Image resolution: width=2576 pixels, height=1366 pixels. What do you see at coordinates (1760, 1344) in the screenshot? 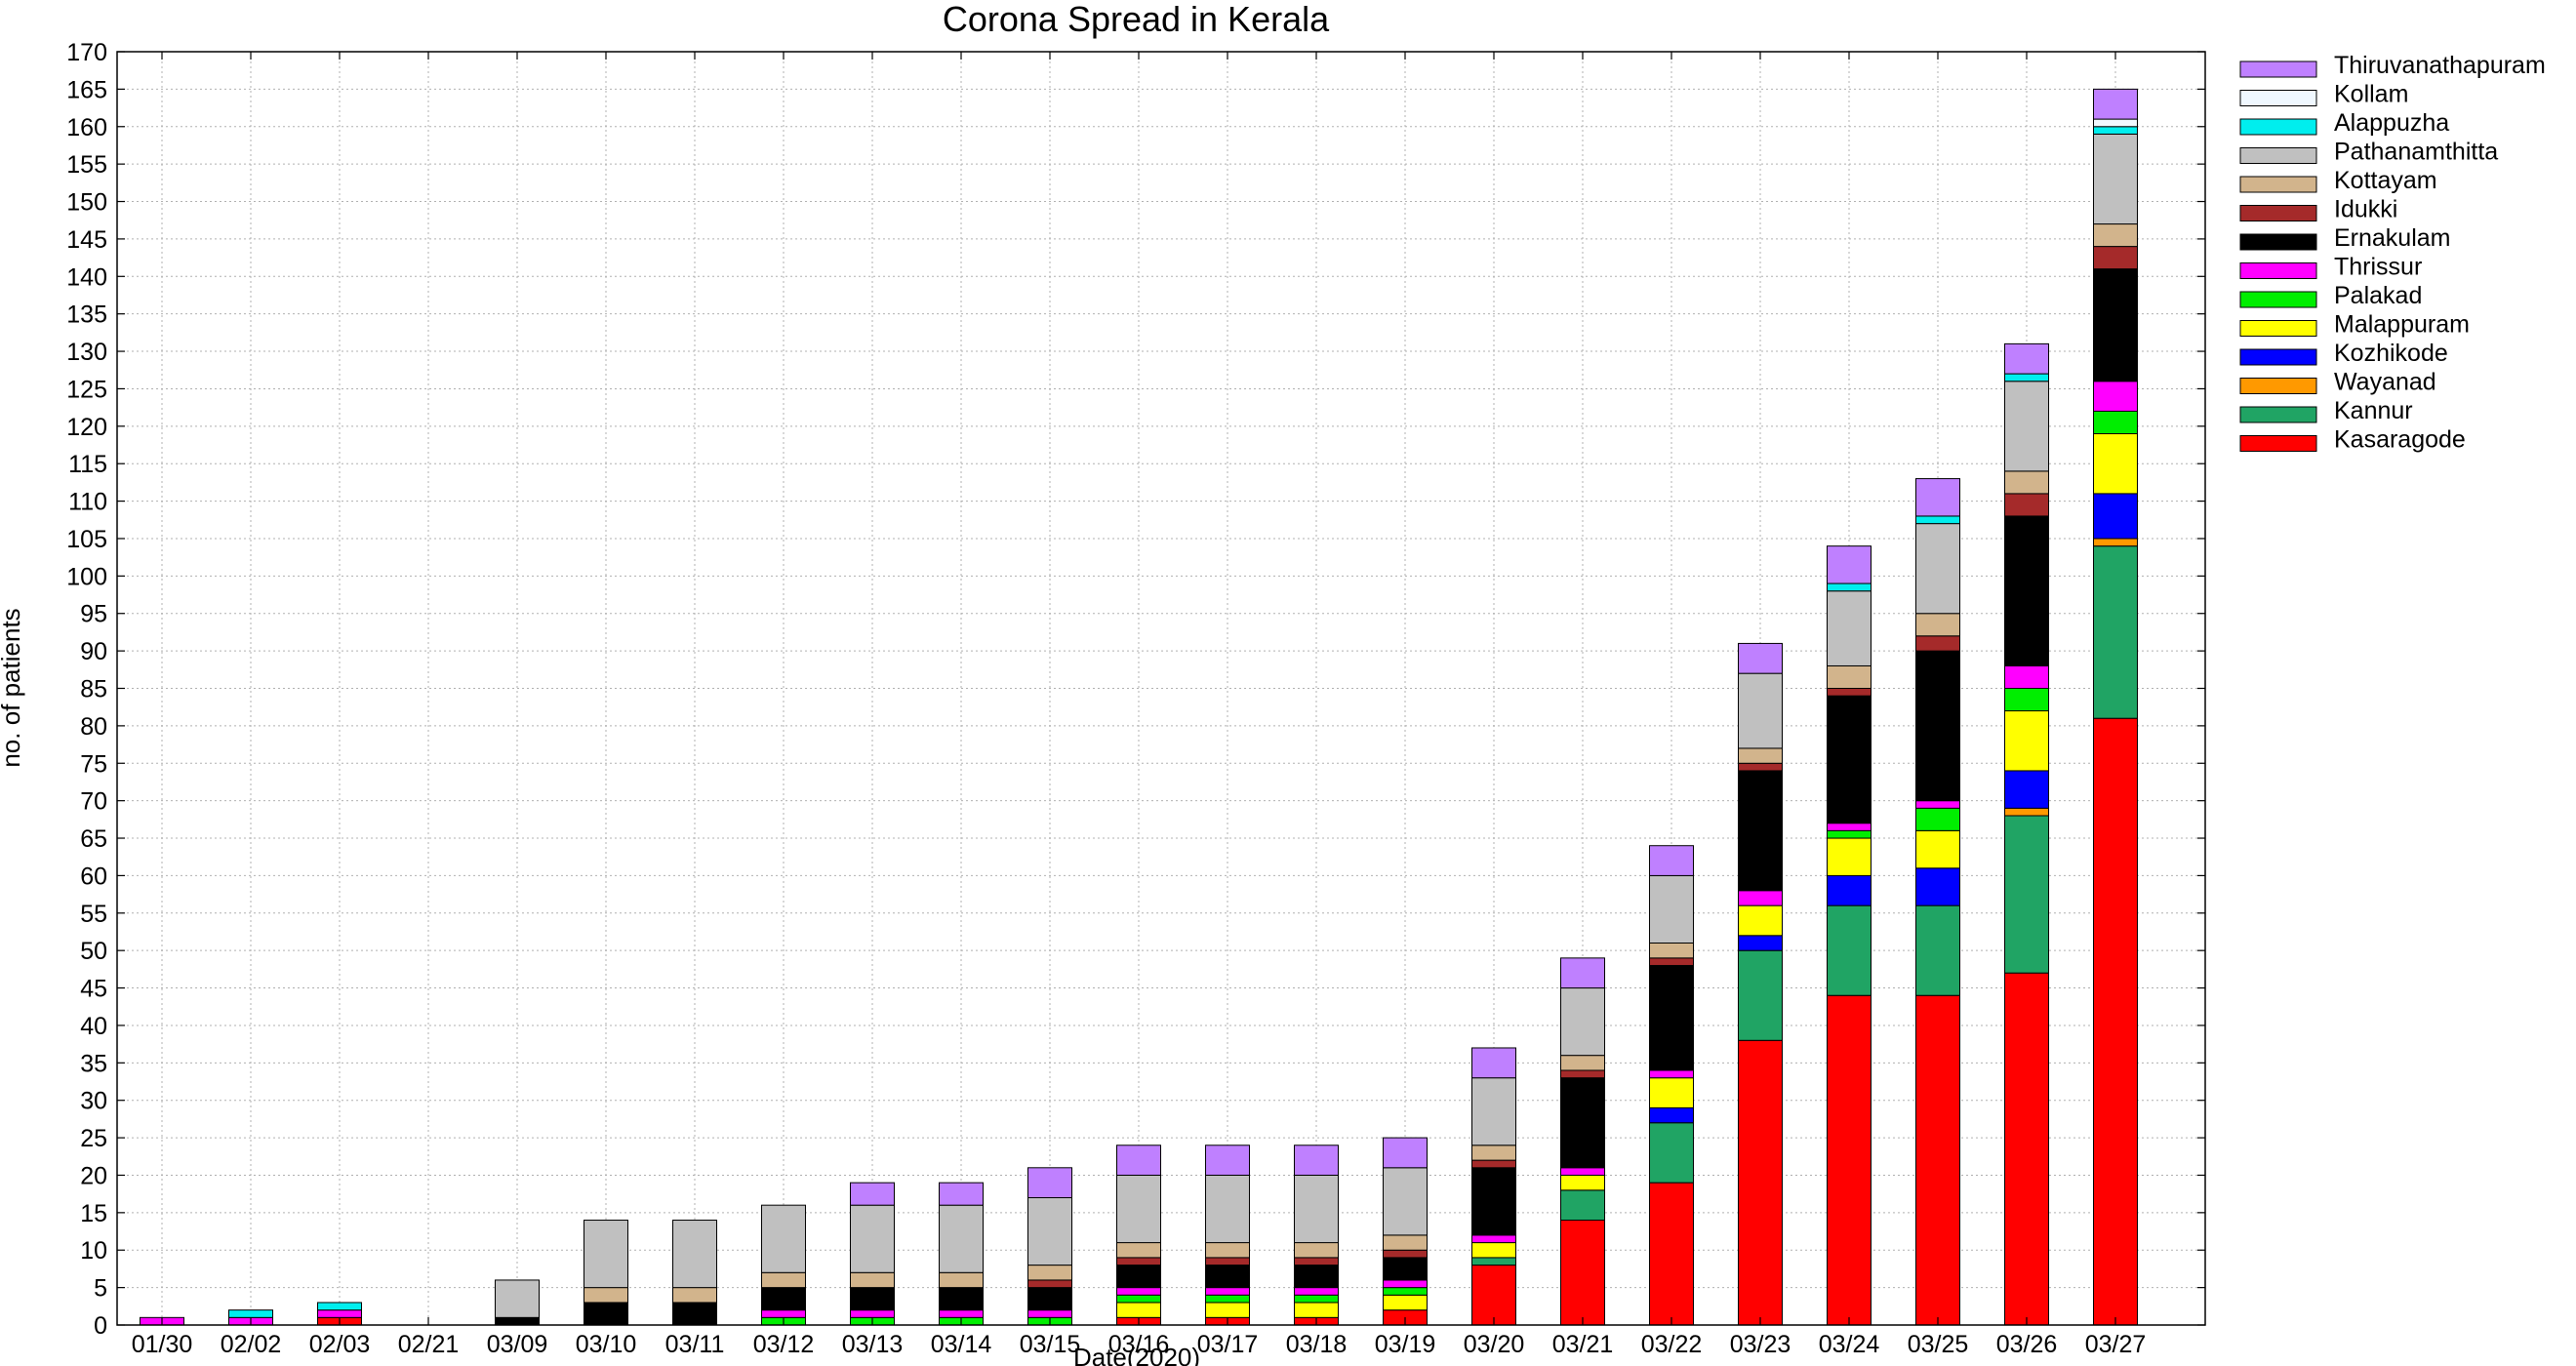
I see `x-tick-label: 03/23` at bounding box center [1760, 1344].